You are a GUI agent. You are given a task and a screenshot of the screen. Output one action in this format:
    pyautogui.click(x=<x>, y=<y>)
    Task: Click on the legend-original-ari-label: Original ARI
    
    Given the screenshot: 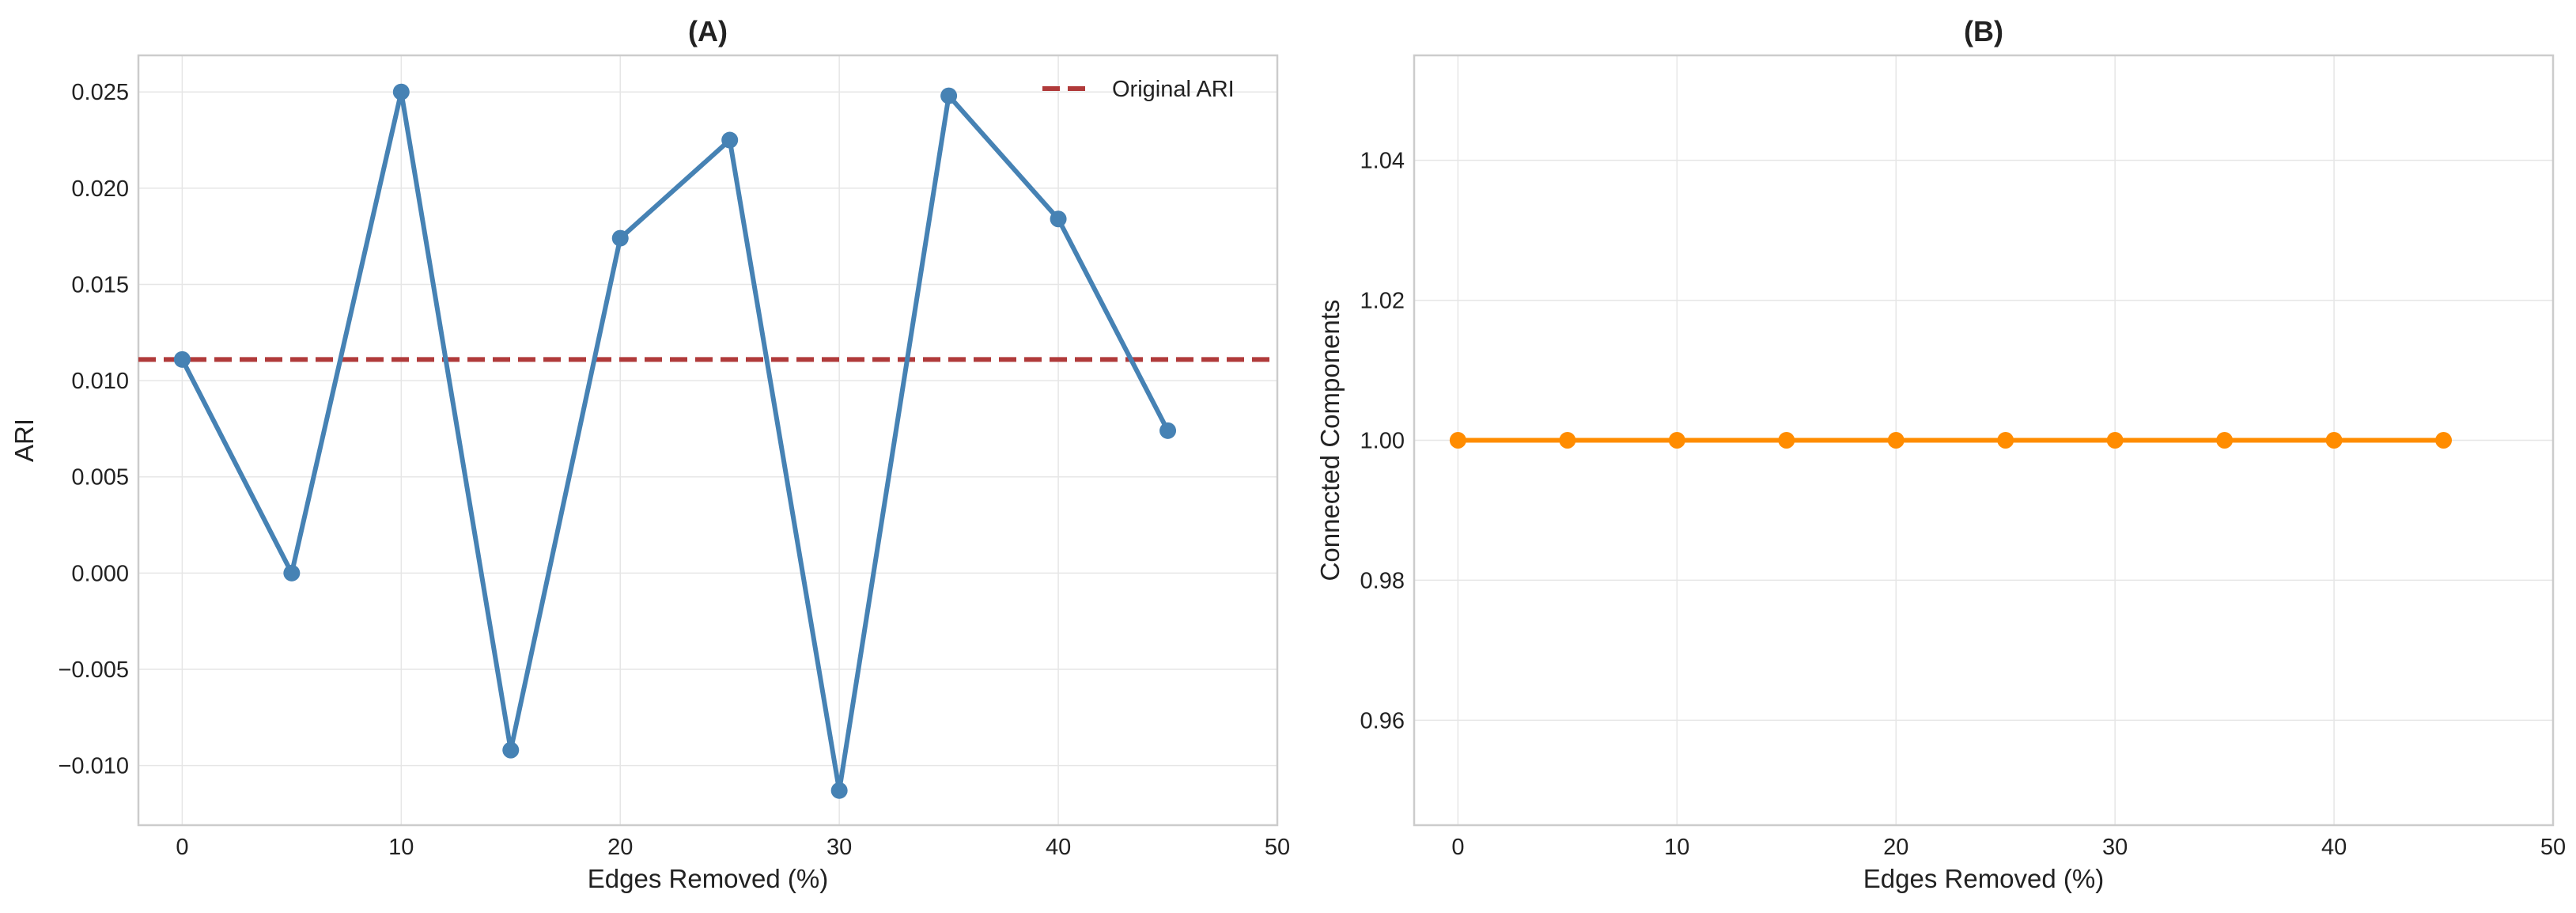 What is the action you would take?
    pyautogui.click(x=1173, y=89)
    